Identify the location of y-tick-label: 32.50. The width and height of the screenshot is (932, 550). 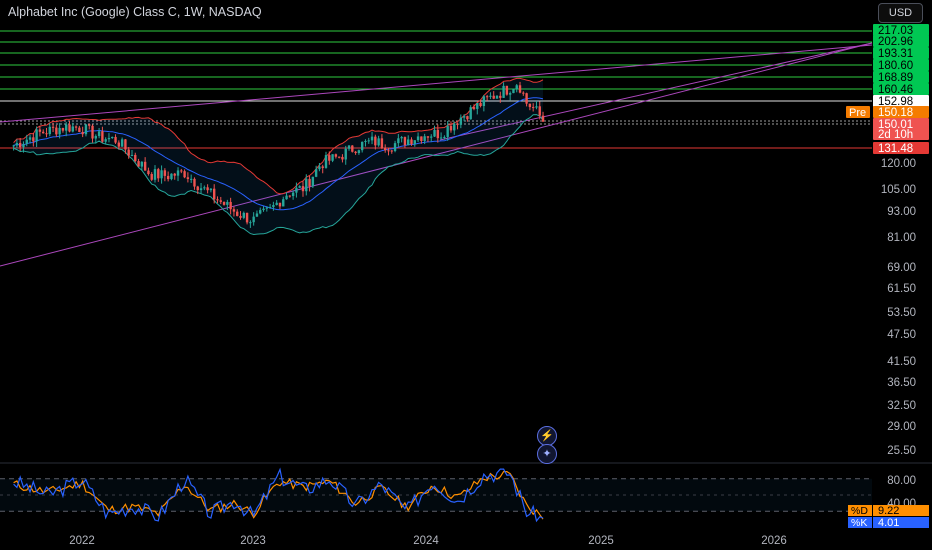
(901, 406).